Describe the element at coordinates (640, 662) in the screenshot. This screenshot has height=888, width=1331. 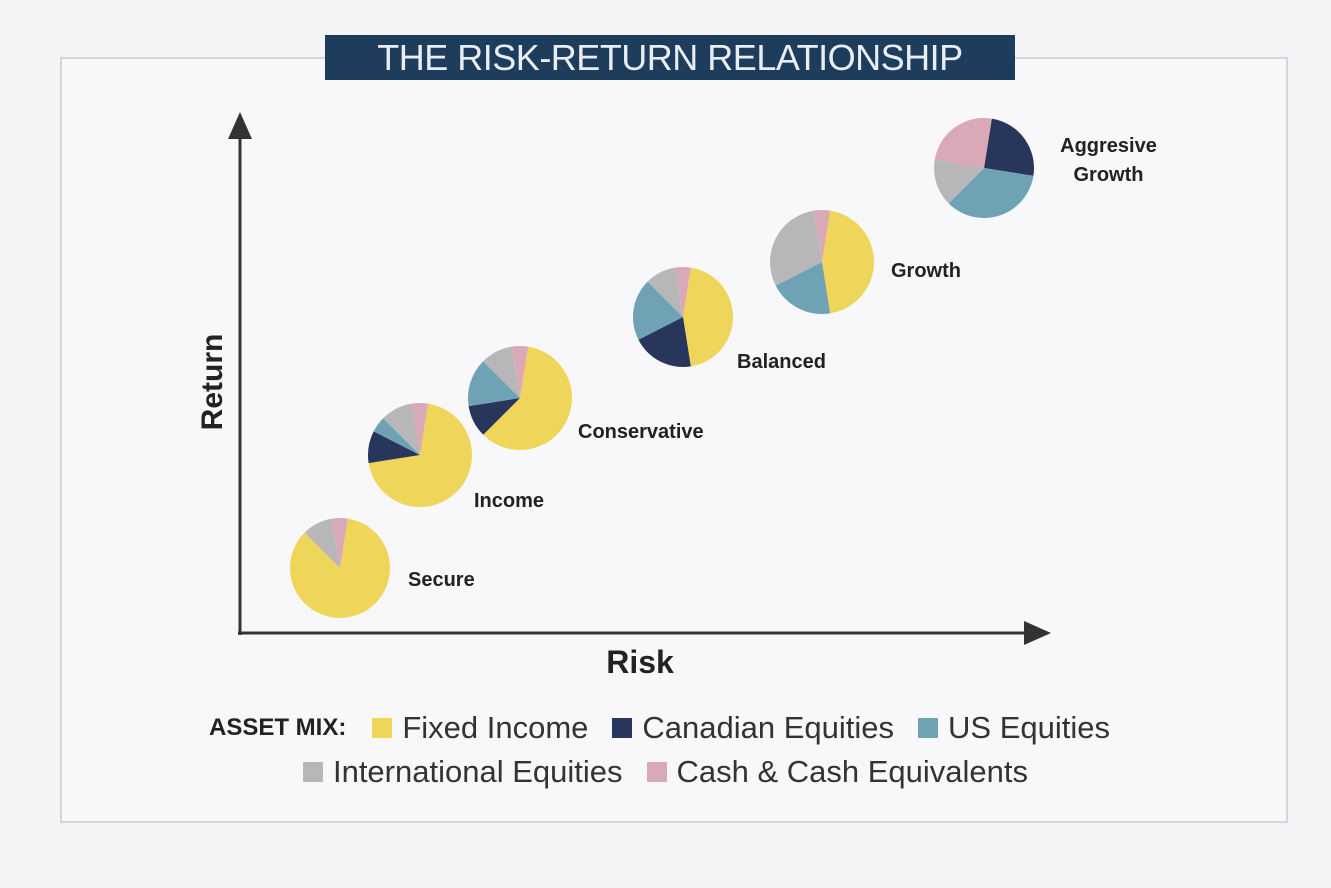
I see `x-axis-label: Risk` at that location.